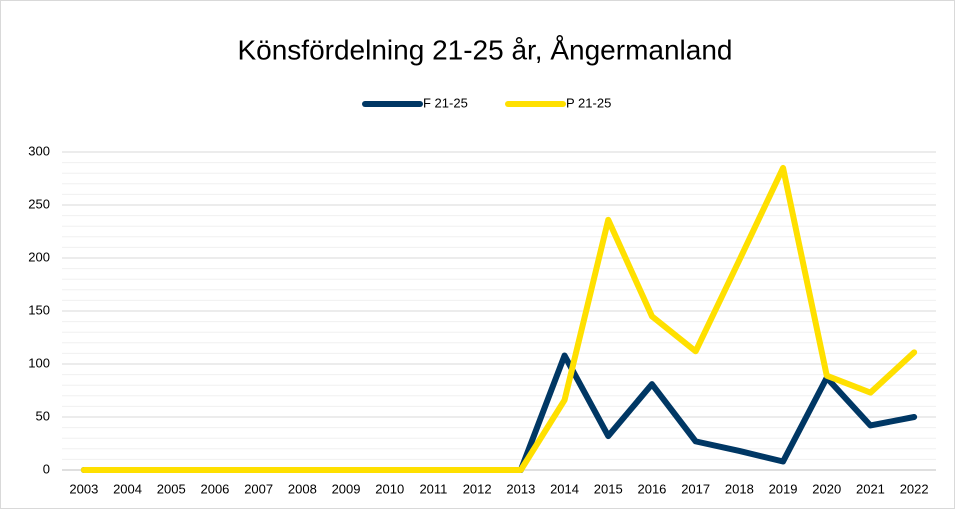  Describe the element at coordinates (651, 488) in the screenshot. I see `x-tick-label: 2016` at that location.